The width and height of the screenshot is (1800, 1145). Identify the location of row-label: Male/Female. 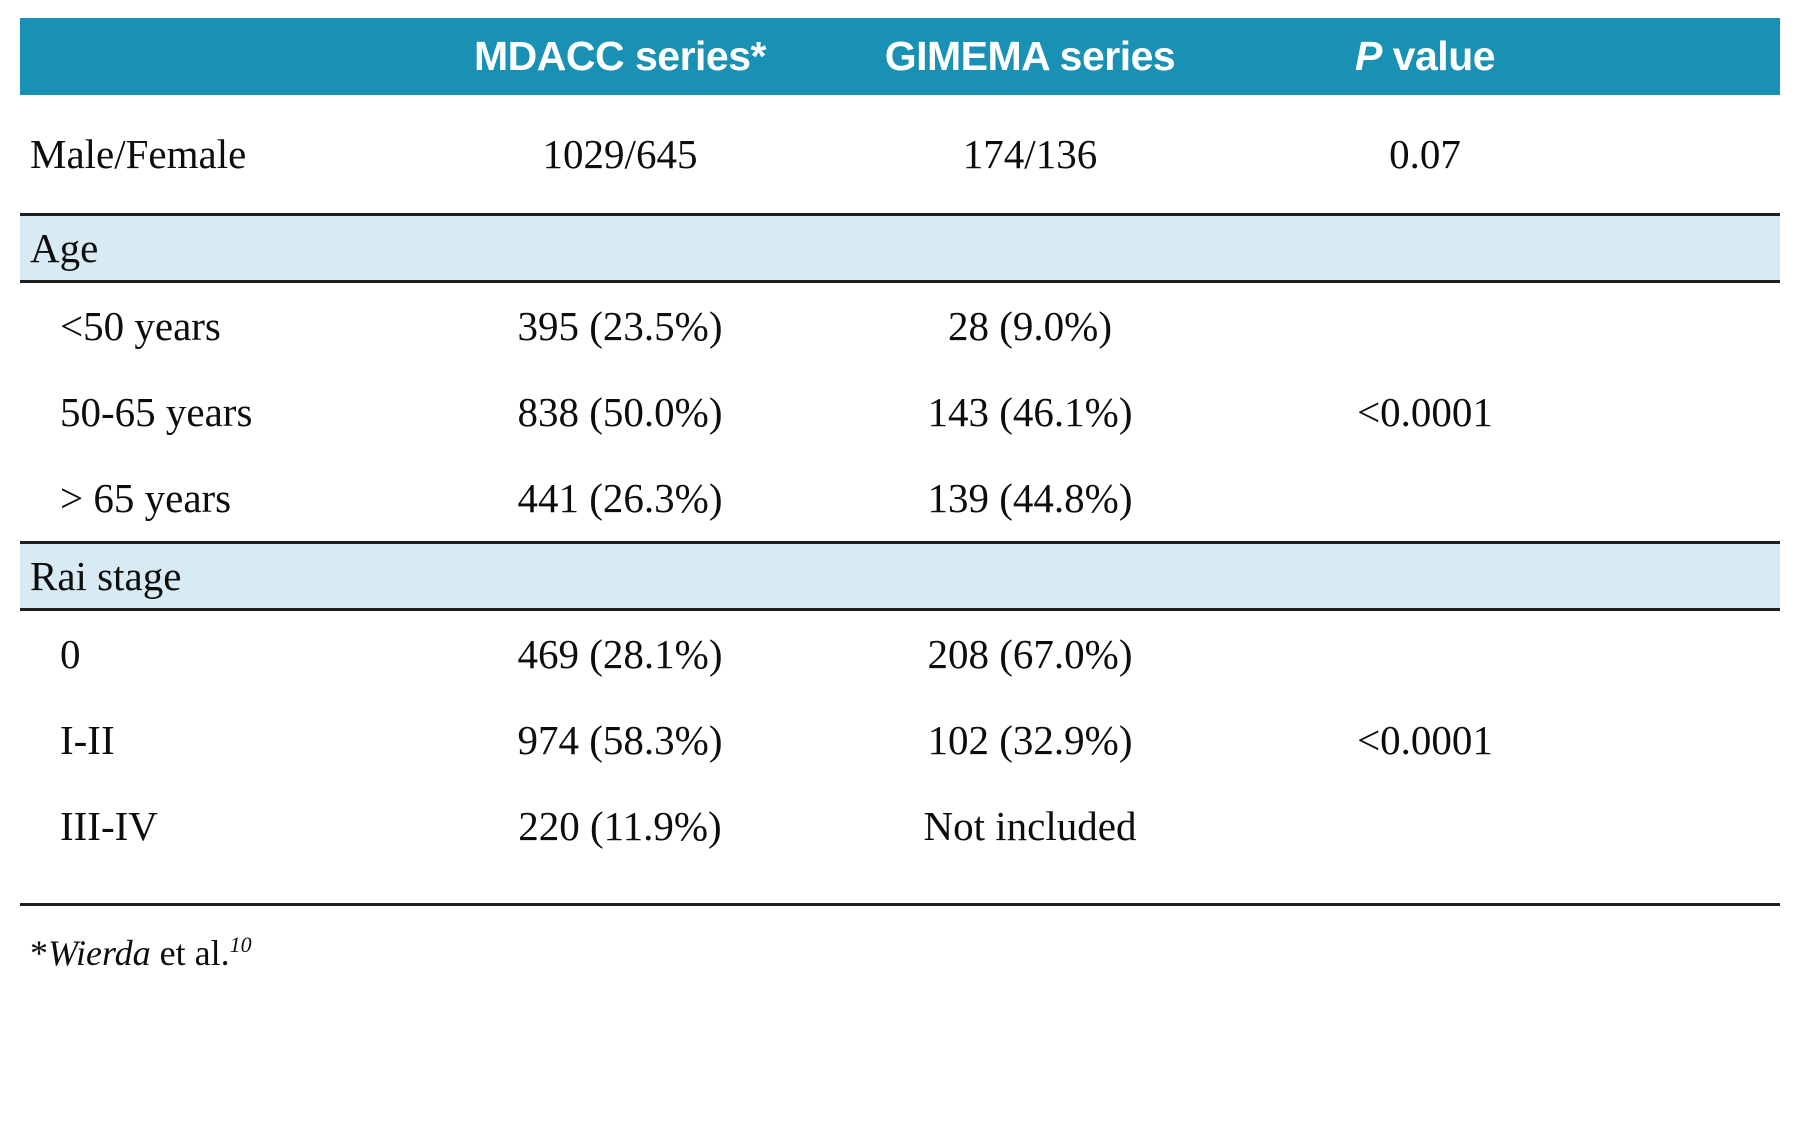
(138, 154).